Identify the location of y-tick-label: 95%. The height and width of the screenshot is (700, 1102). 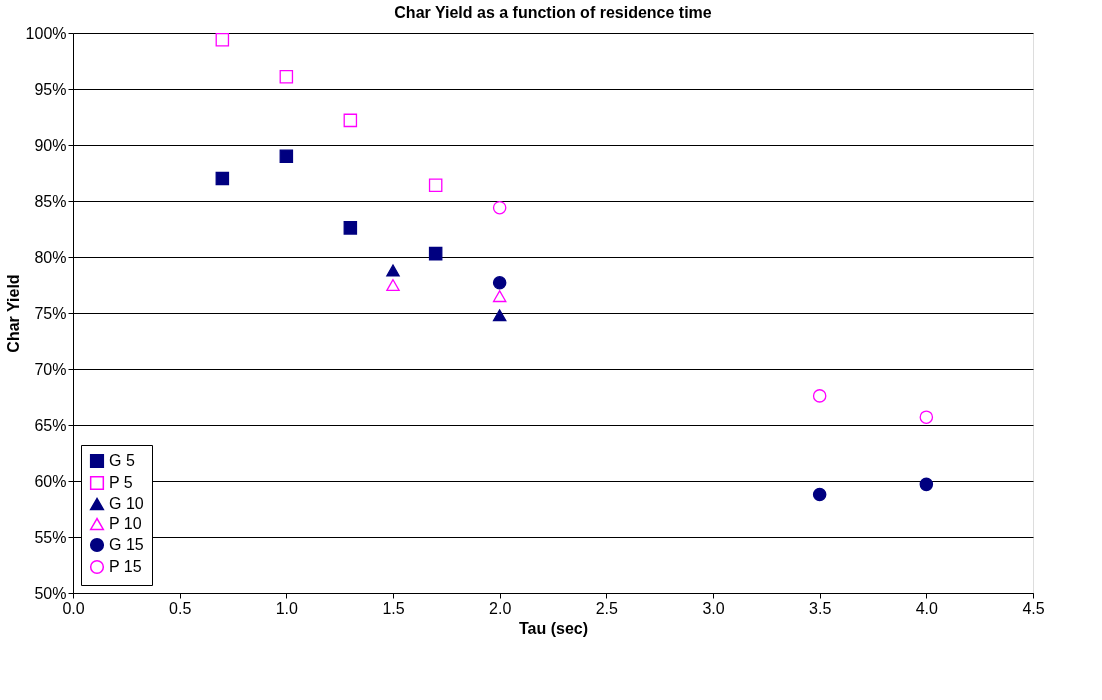
(50, 89).